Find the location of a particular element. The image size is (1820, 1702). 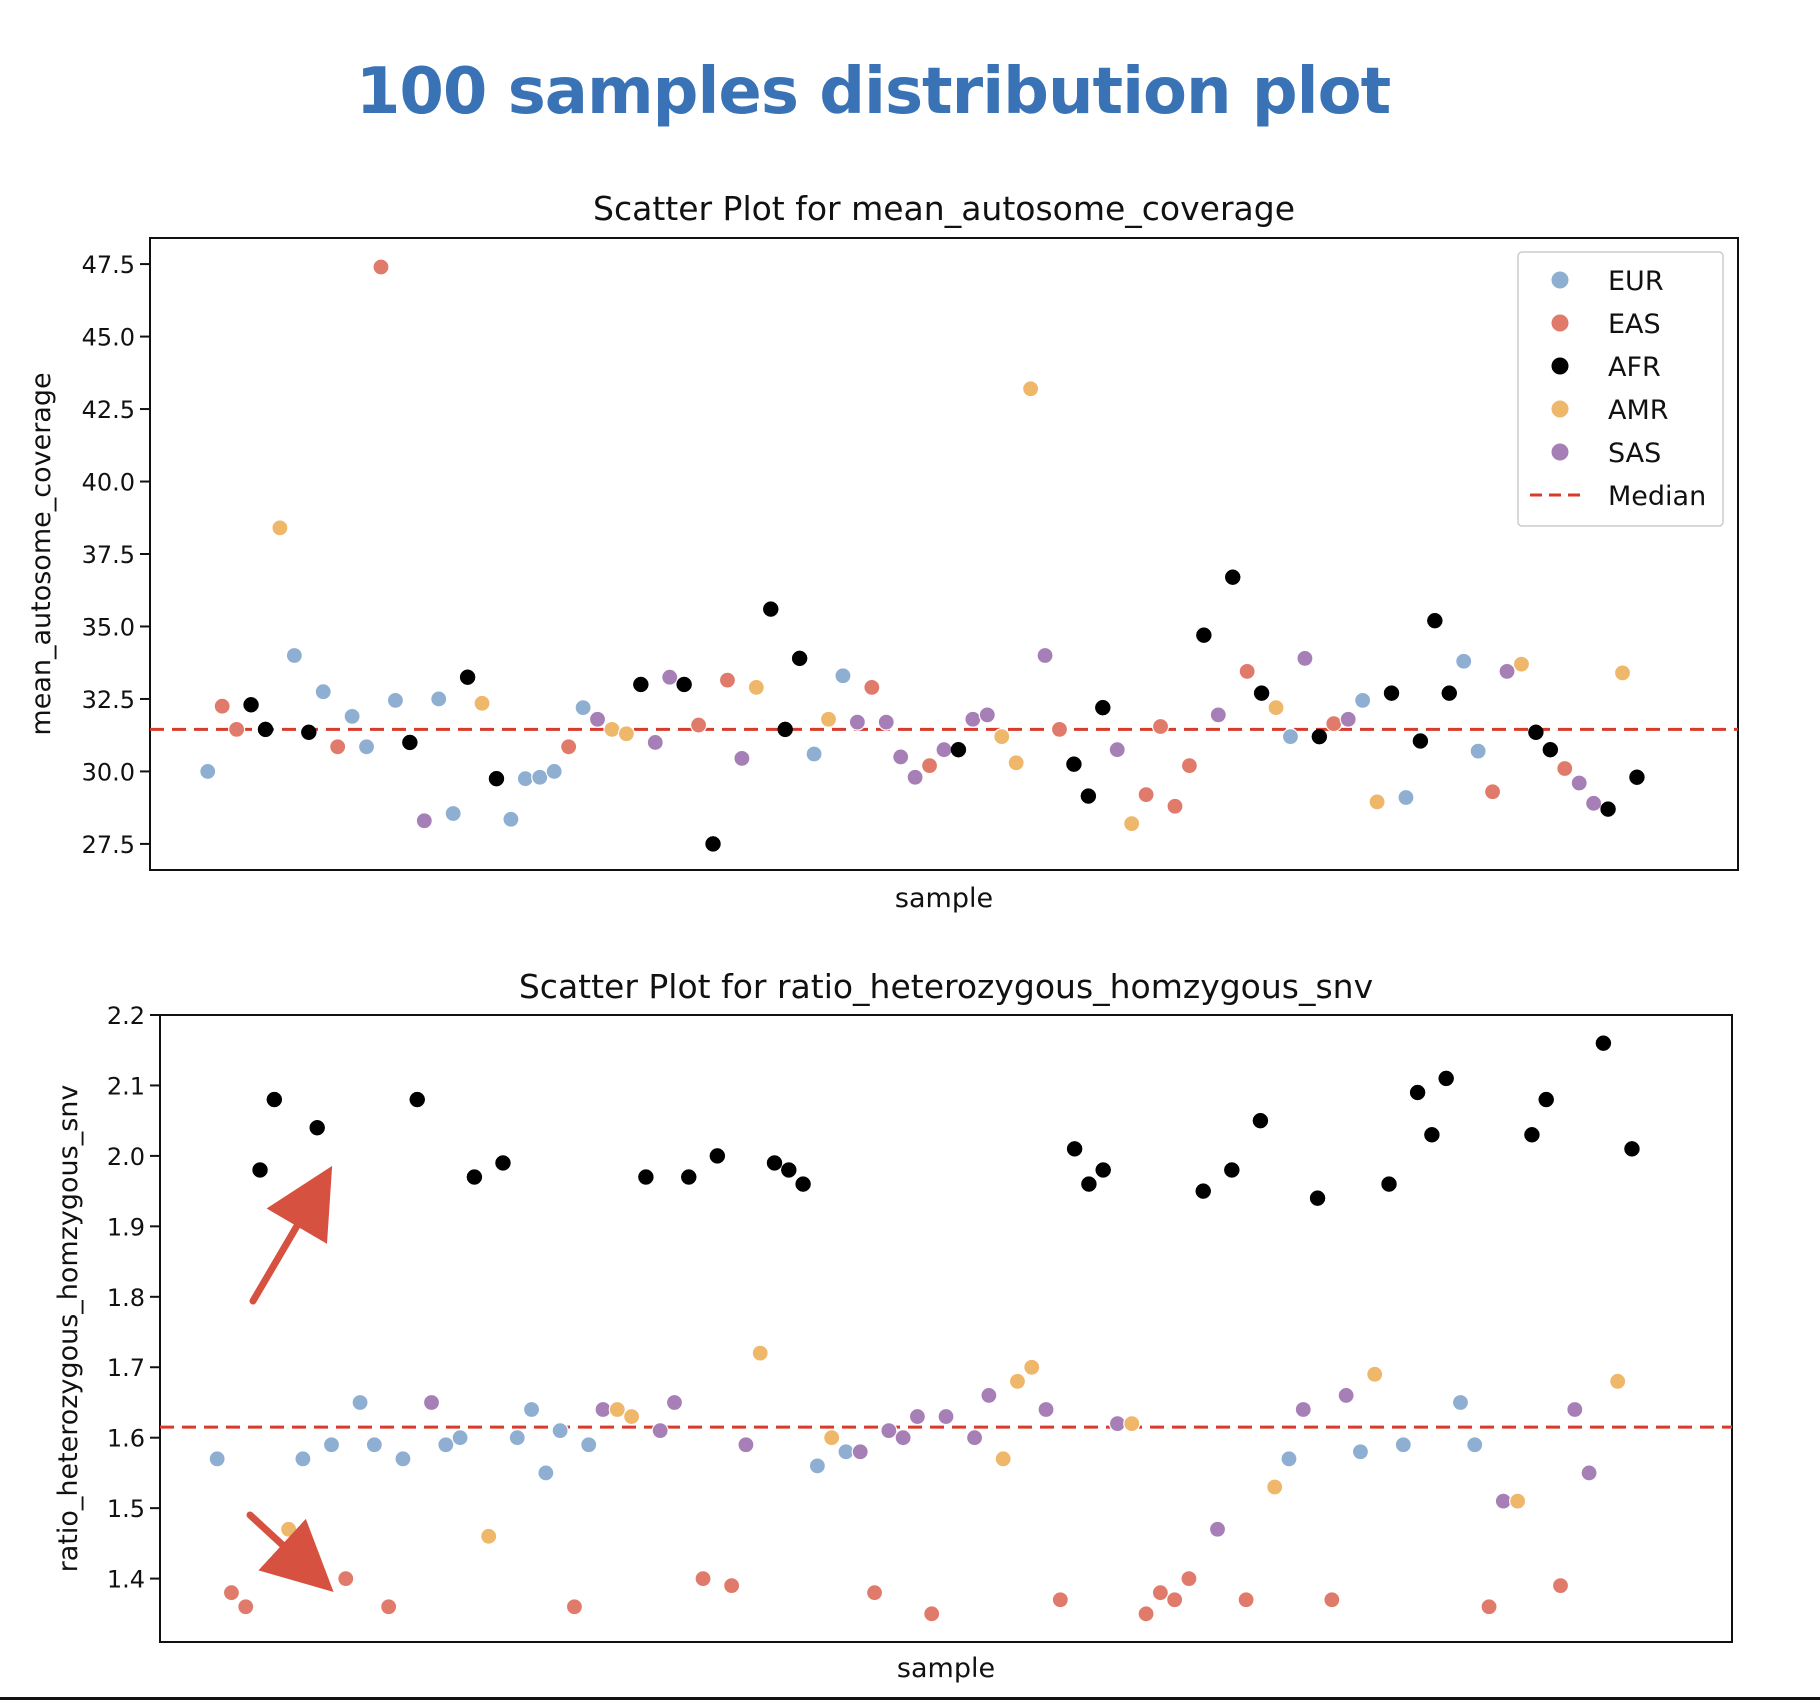

y-tick-label: 47.5 is located at coordinates (108, 265).